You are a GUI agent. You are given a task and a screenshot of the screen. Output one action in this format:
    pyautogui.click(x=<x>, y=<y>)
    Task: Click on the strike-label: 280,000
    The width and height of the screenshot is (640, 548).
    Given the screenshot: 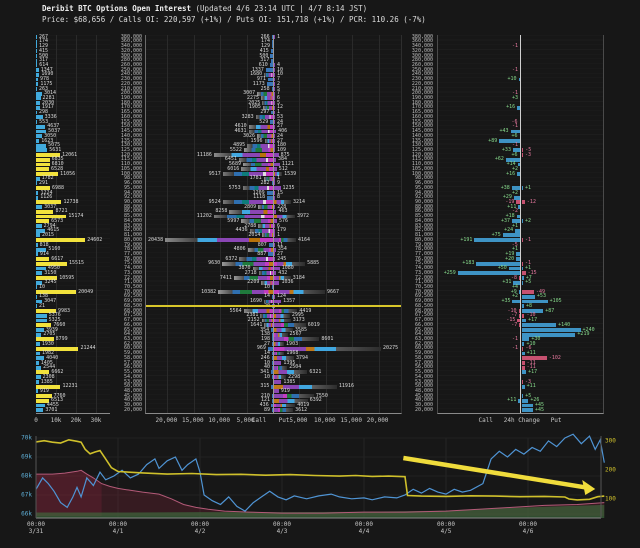 What is the action you would take?
    pyautogui.click(x=131, y=60)
    